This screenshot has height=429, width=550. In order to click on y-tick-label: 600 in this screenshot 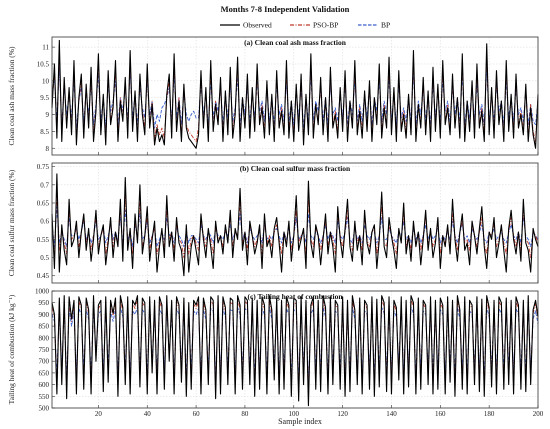, I will do `click(44, 385)`.